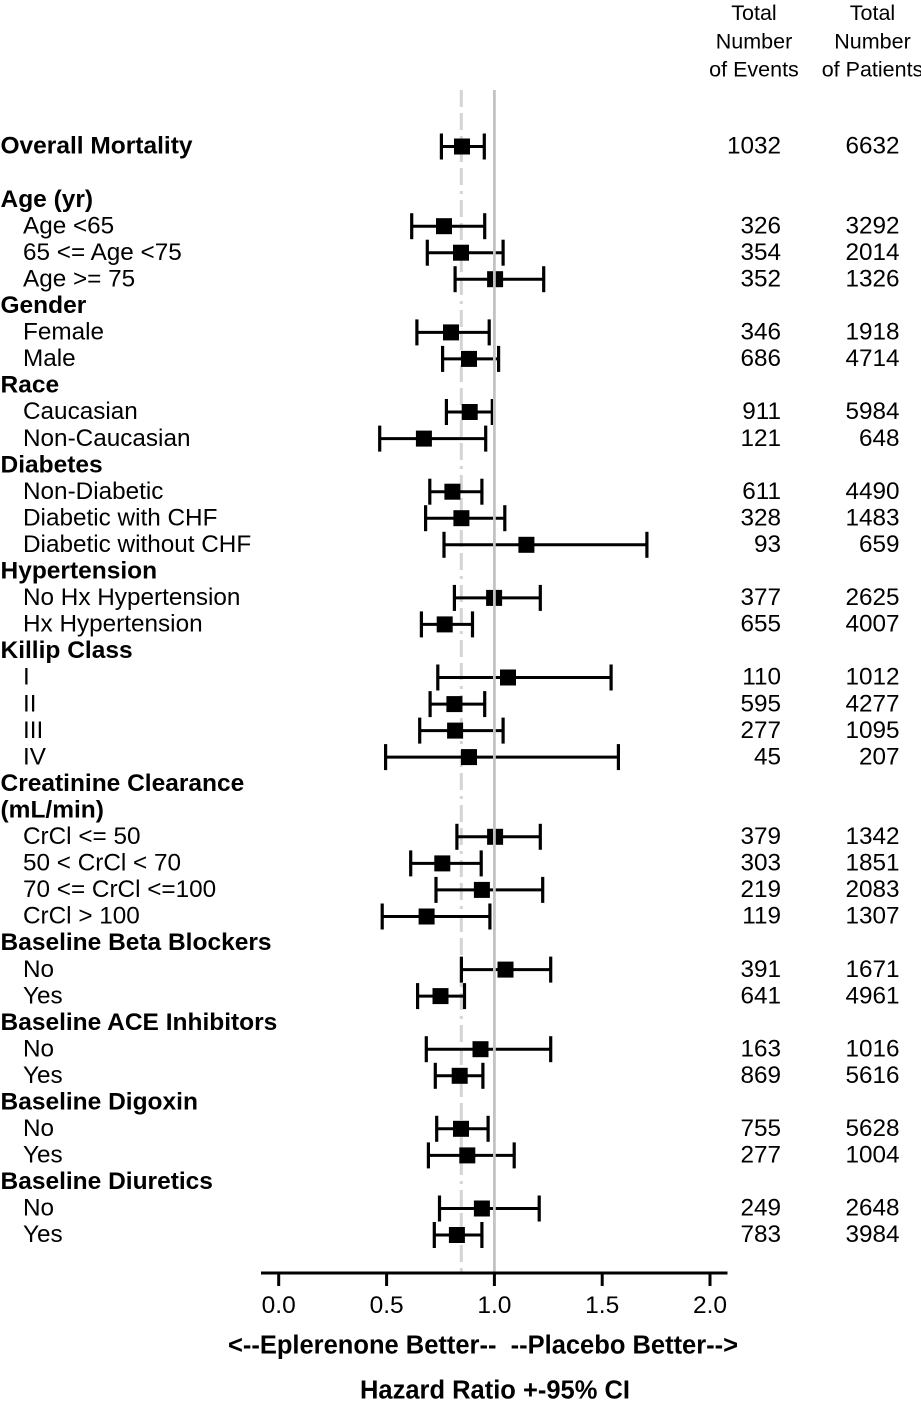 This screenshot has width=921, height=1404. What do you see at coordinates (52, 464) in the screenshot?
I see `svg-text: Diabetes` at bounding box center [52, 464].